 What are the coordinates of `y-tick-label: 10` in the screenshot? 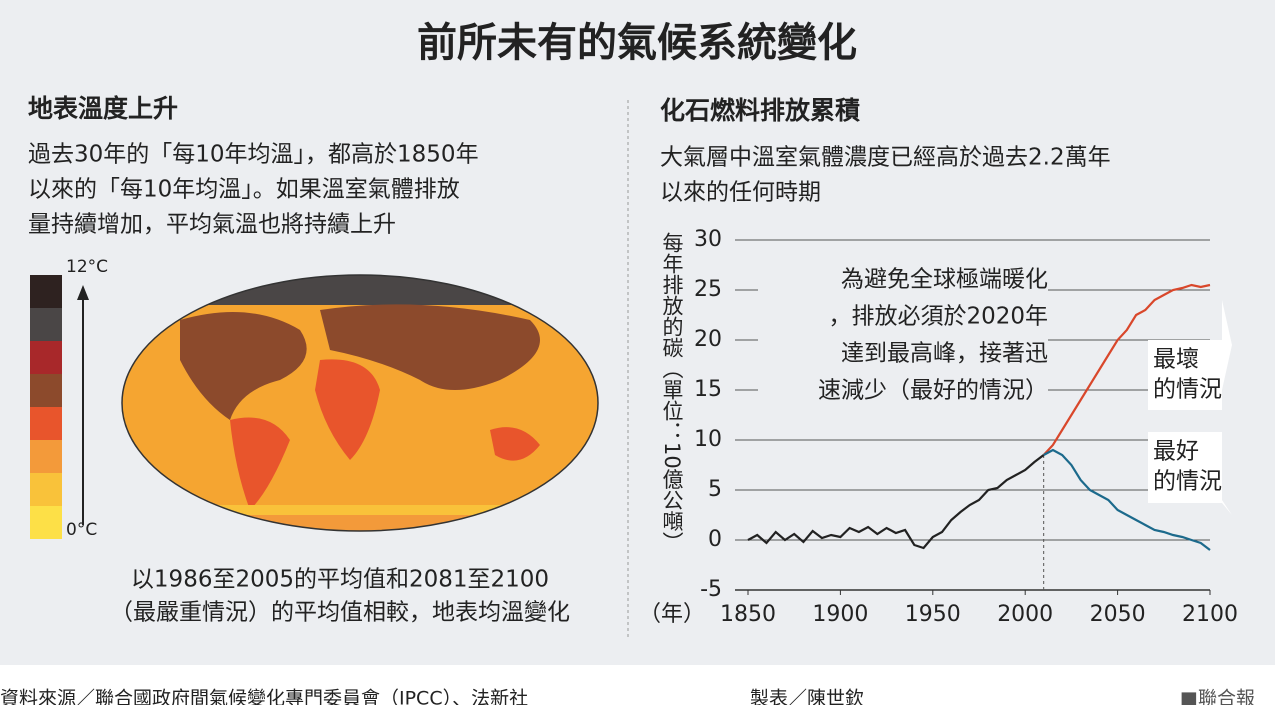 It's located at (708, 439).